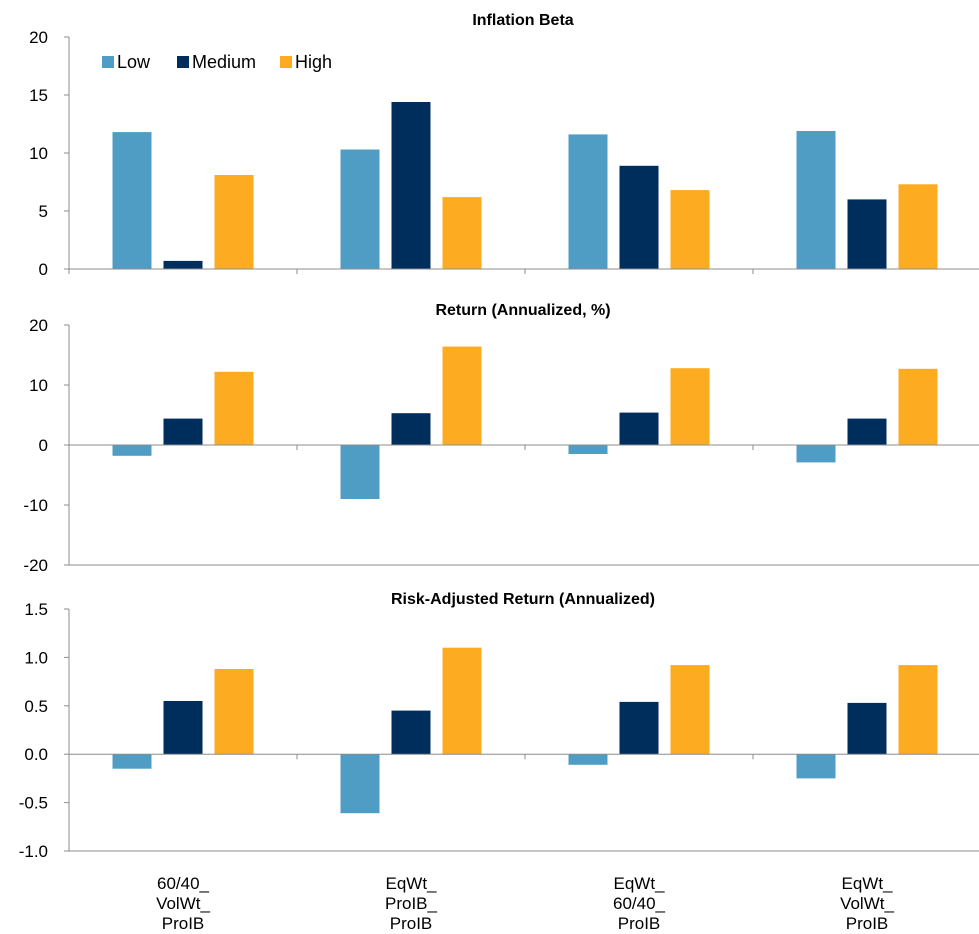  What do you see at coordinates (523, 599) in the screenshot?
I see `panel-title: Risk-Adjusted Return (Annualized)` at bounding box center [523, 599].